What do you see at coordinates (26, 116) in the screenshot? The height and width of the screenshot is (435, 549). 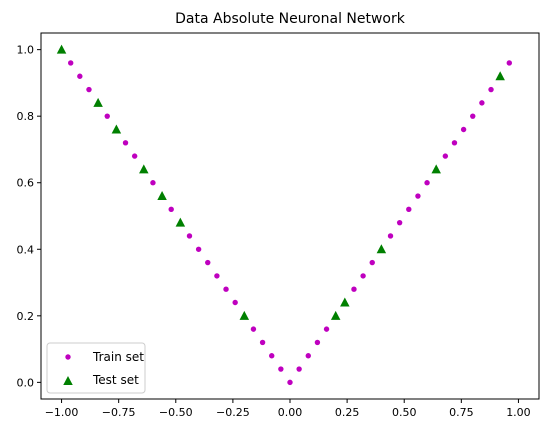 I see `y-tick-label: 0.8` at bounding box center [26, 116].